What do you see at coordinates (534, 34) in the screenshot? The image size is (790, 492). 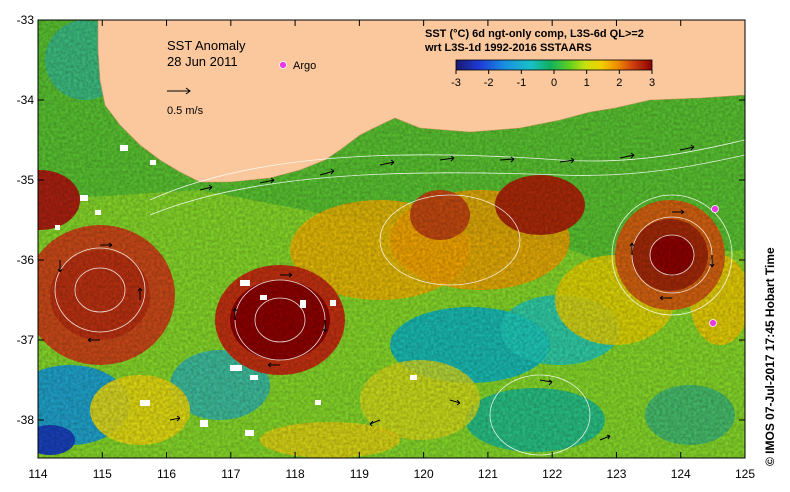 I see `colorbar-title-line1: SST (°C) 6d ngt-only comp, L3S-6d QL>=2` at bounding box center [534, 34].